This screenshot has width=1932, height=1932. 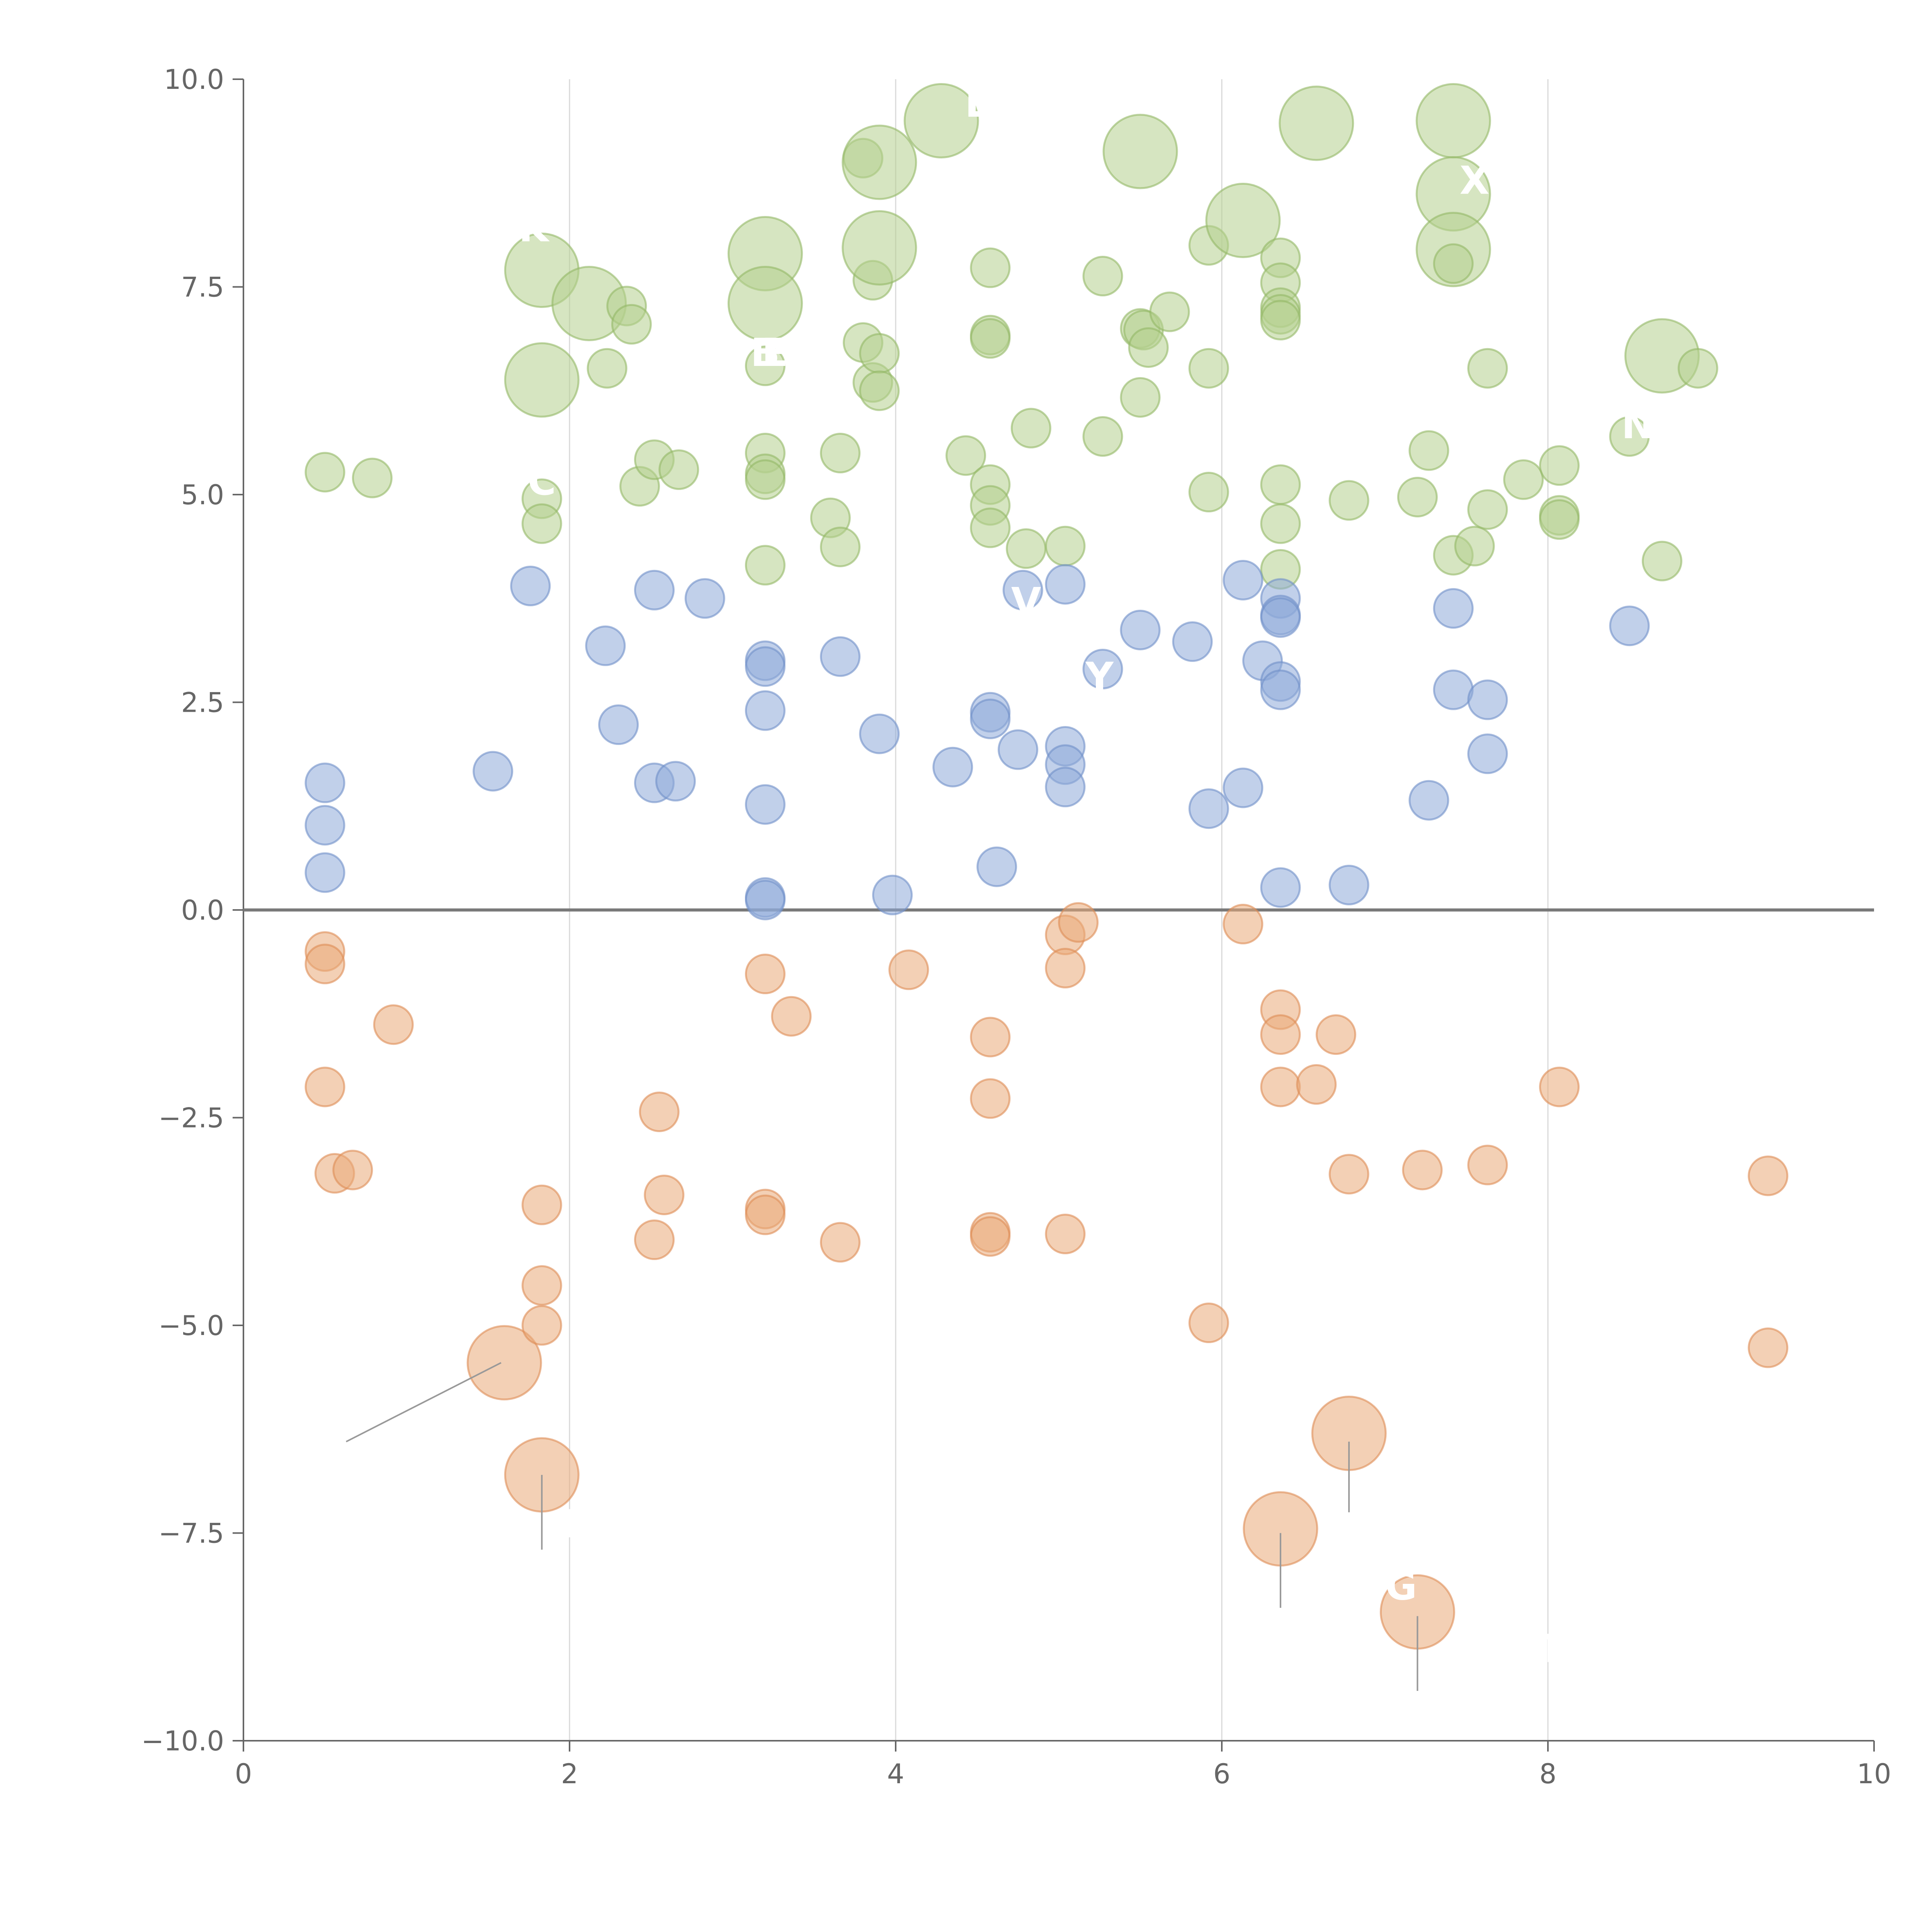 I want to click on bubble-label-E: E, so click(x=775, y=353).